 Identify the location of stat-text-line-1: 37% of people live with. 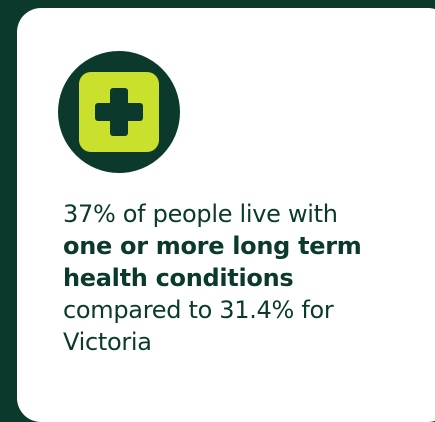
(200, 214).